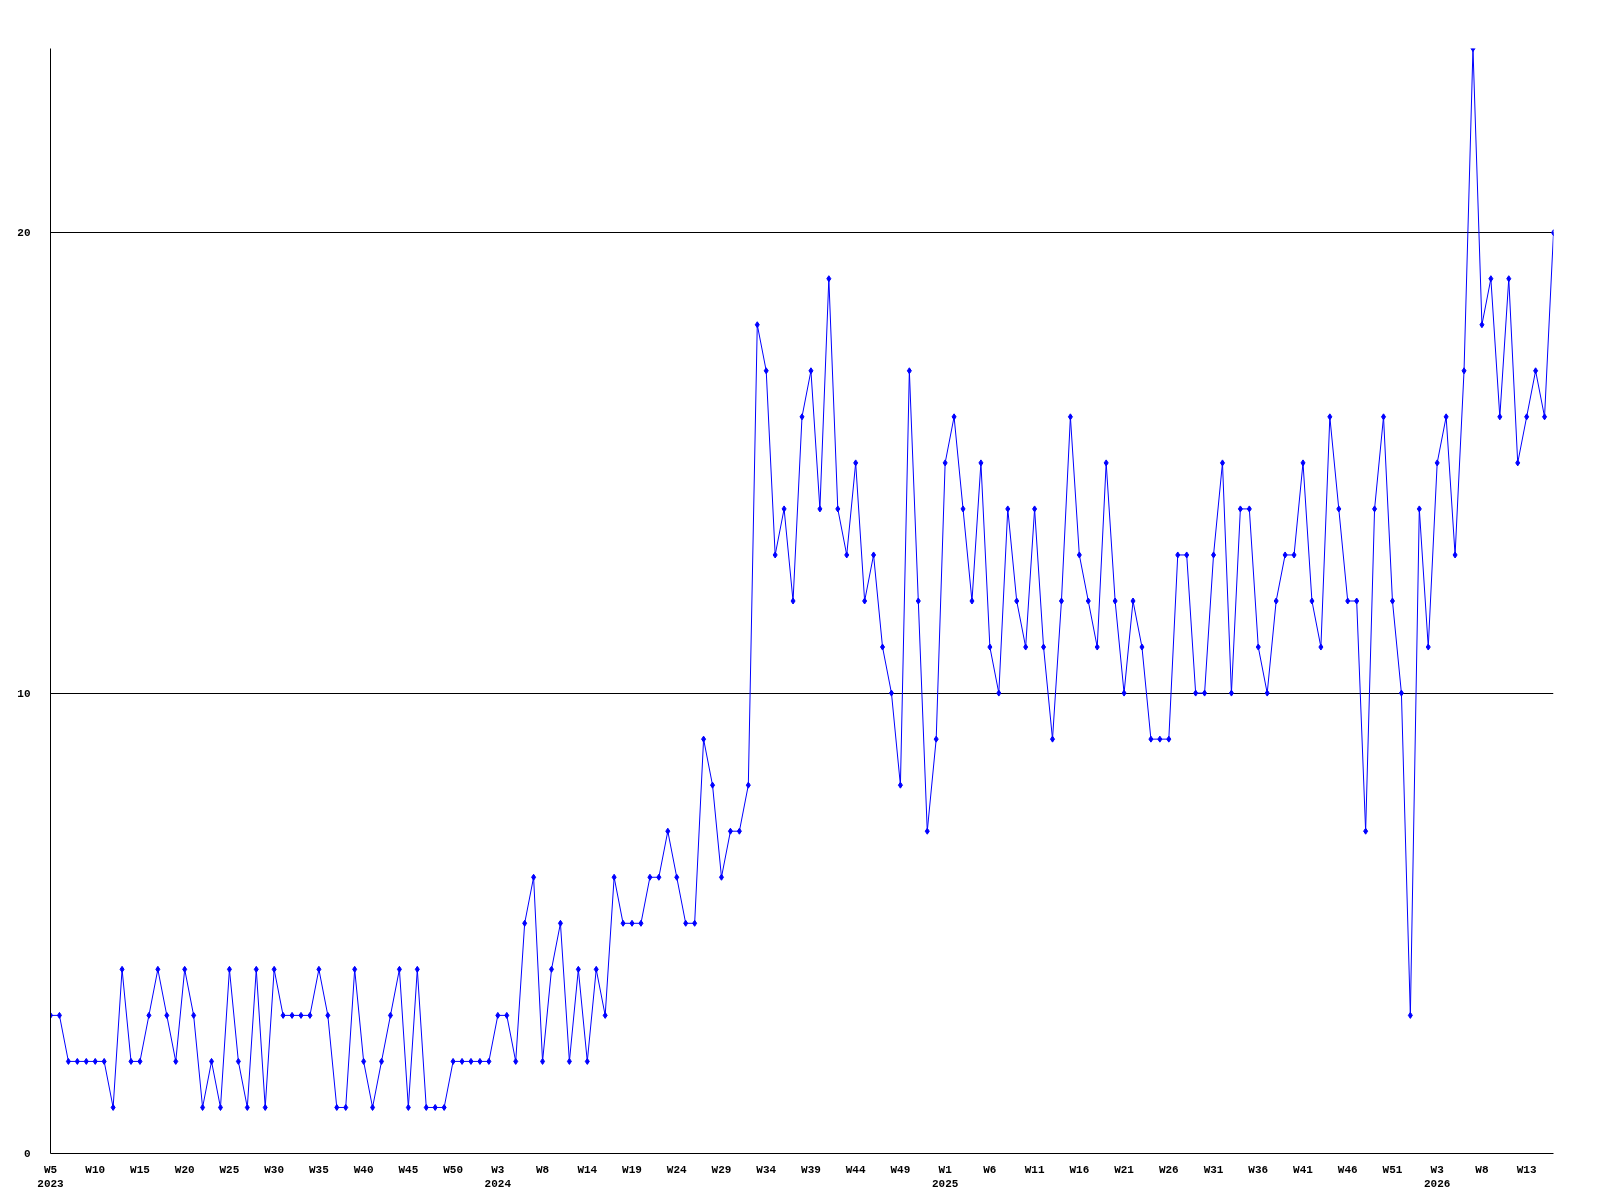  Describe the element at coordinates (587, 1169) in the screenshot. I see `x-tick-label: W14` at that location.